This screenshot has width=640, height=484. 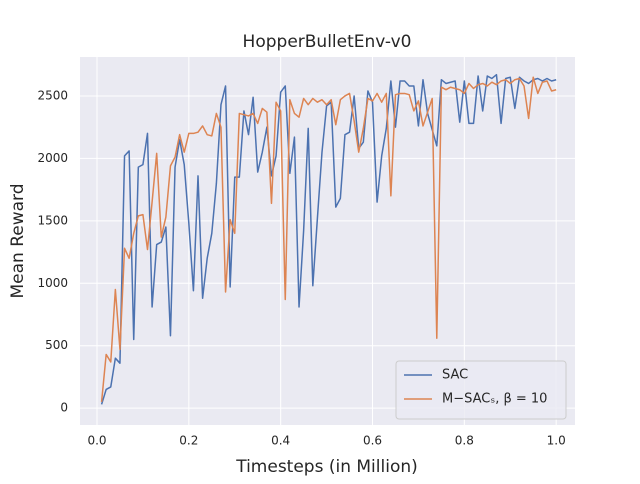 What do you see at coordinates (18, 240) in the screenshot?
I see `y-axis-label: Mean Reward` at bounding box center [18, 240].